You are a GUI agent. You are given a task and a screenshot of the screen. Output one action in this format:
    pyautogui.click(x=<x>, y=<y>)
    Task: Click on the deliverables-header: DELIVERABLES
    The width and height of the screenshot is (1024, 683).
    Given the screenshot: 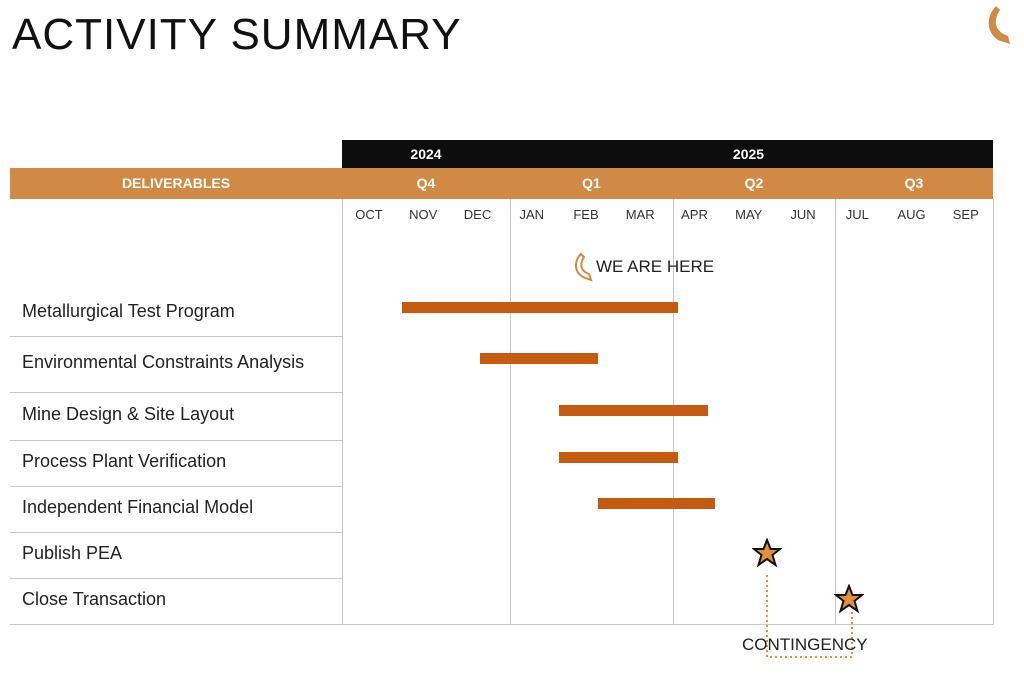 What is the action you would take?
    pyautogui.click(x=176, y=183)
    